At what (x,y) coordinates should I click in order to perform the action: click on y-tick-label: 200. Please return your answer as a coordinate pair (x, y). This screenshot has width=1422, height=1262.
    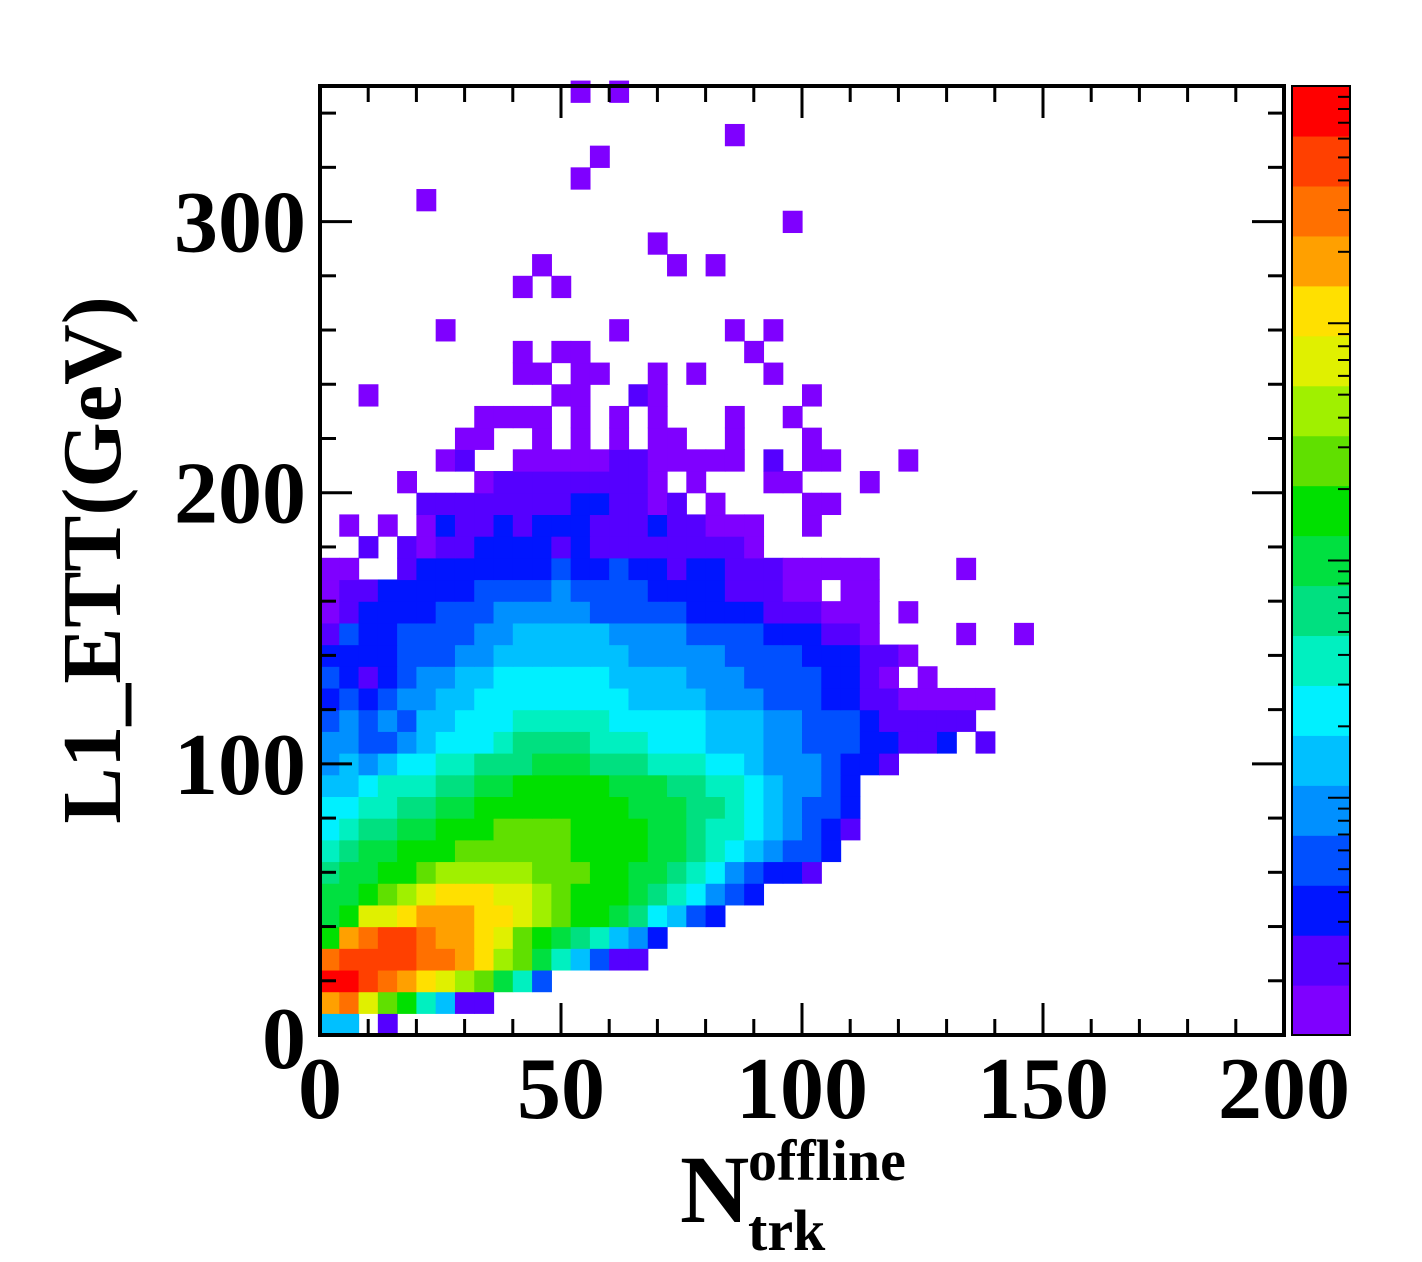
    Looking at the image, I should click on (240, 494).